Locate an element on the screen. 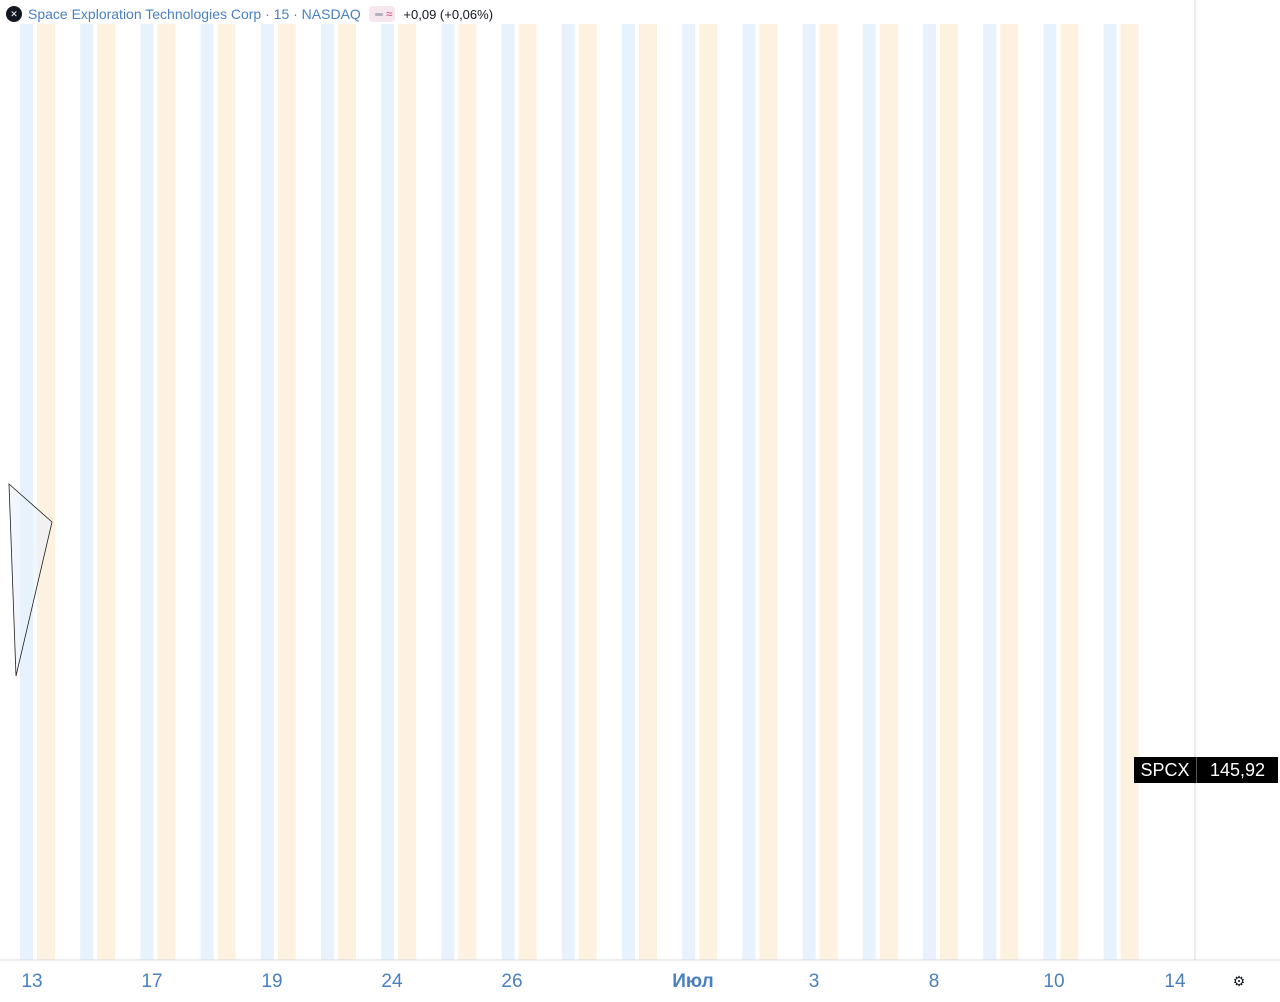  x-tick-label: 10 is located at coordinates (1053, 981).